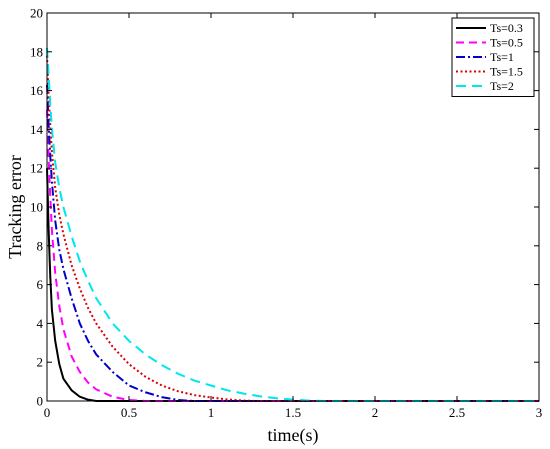  What do you see at coordinates (40, 323) in the screenshot?
I see `y-tick-label: 4` at bounding box center [40, 323].